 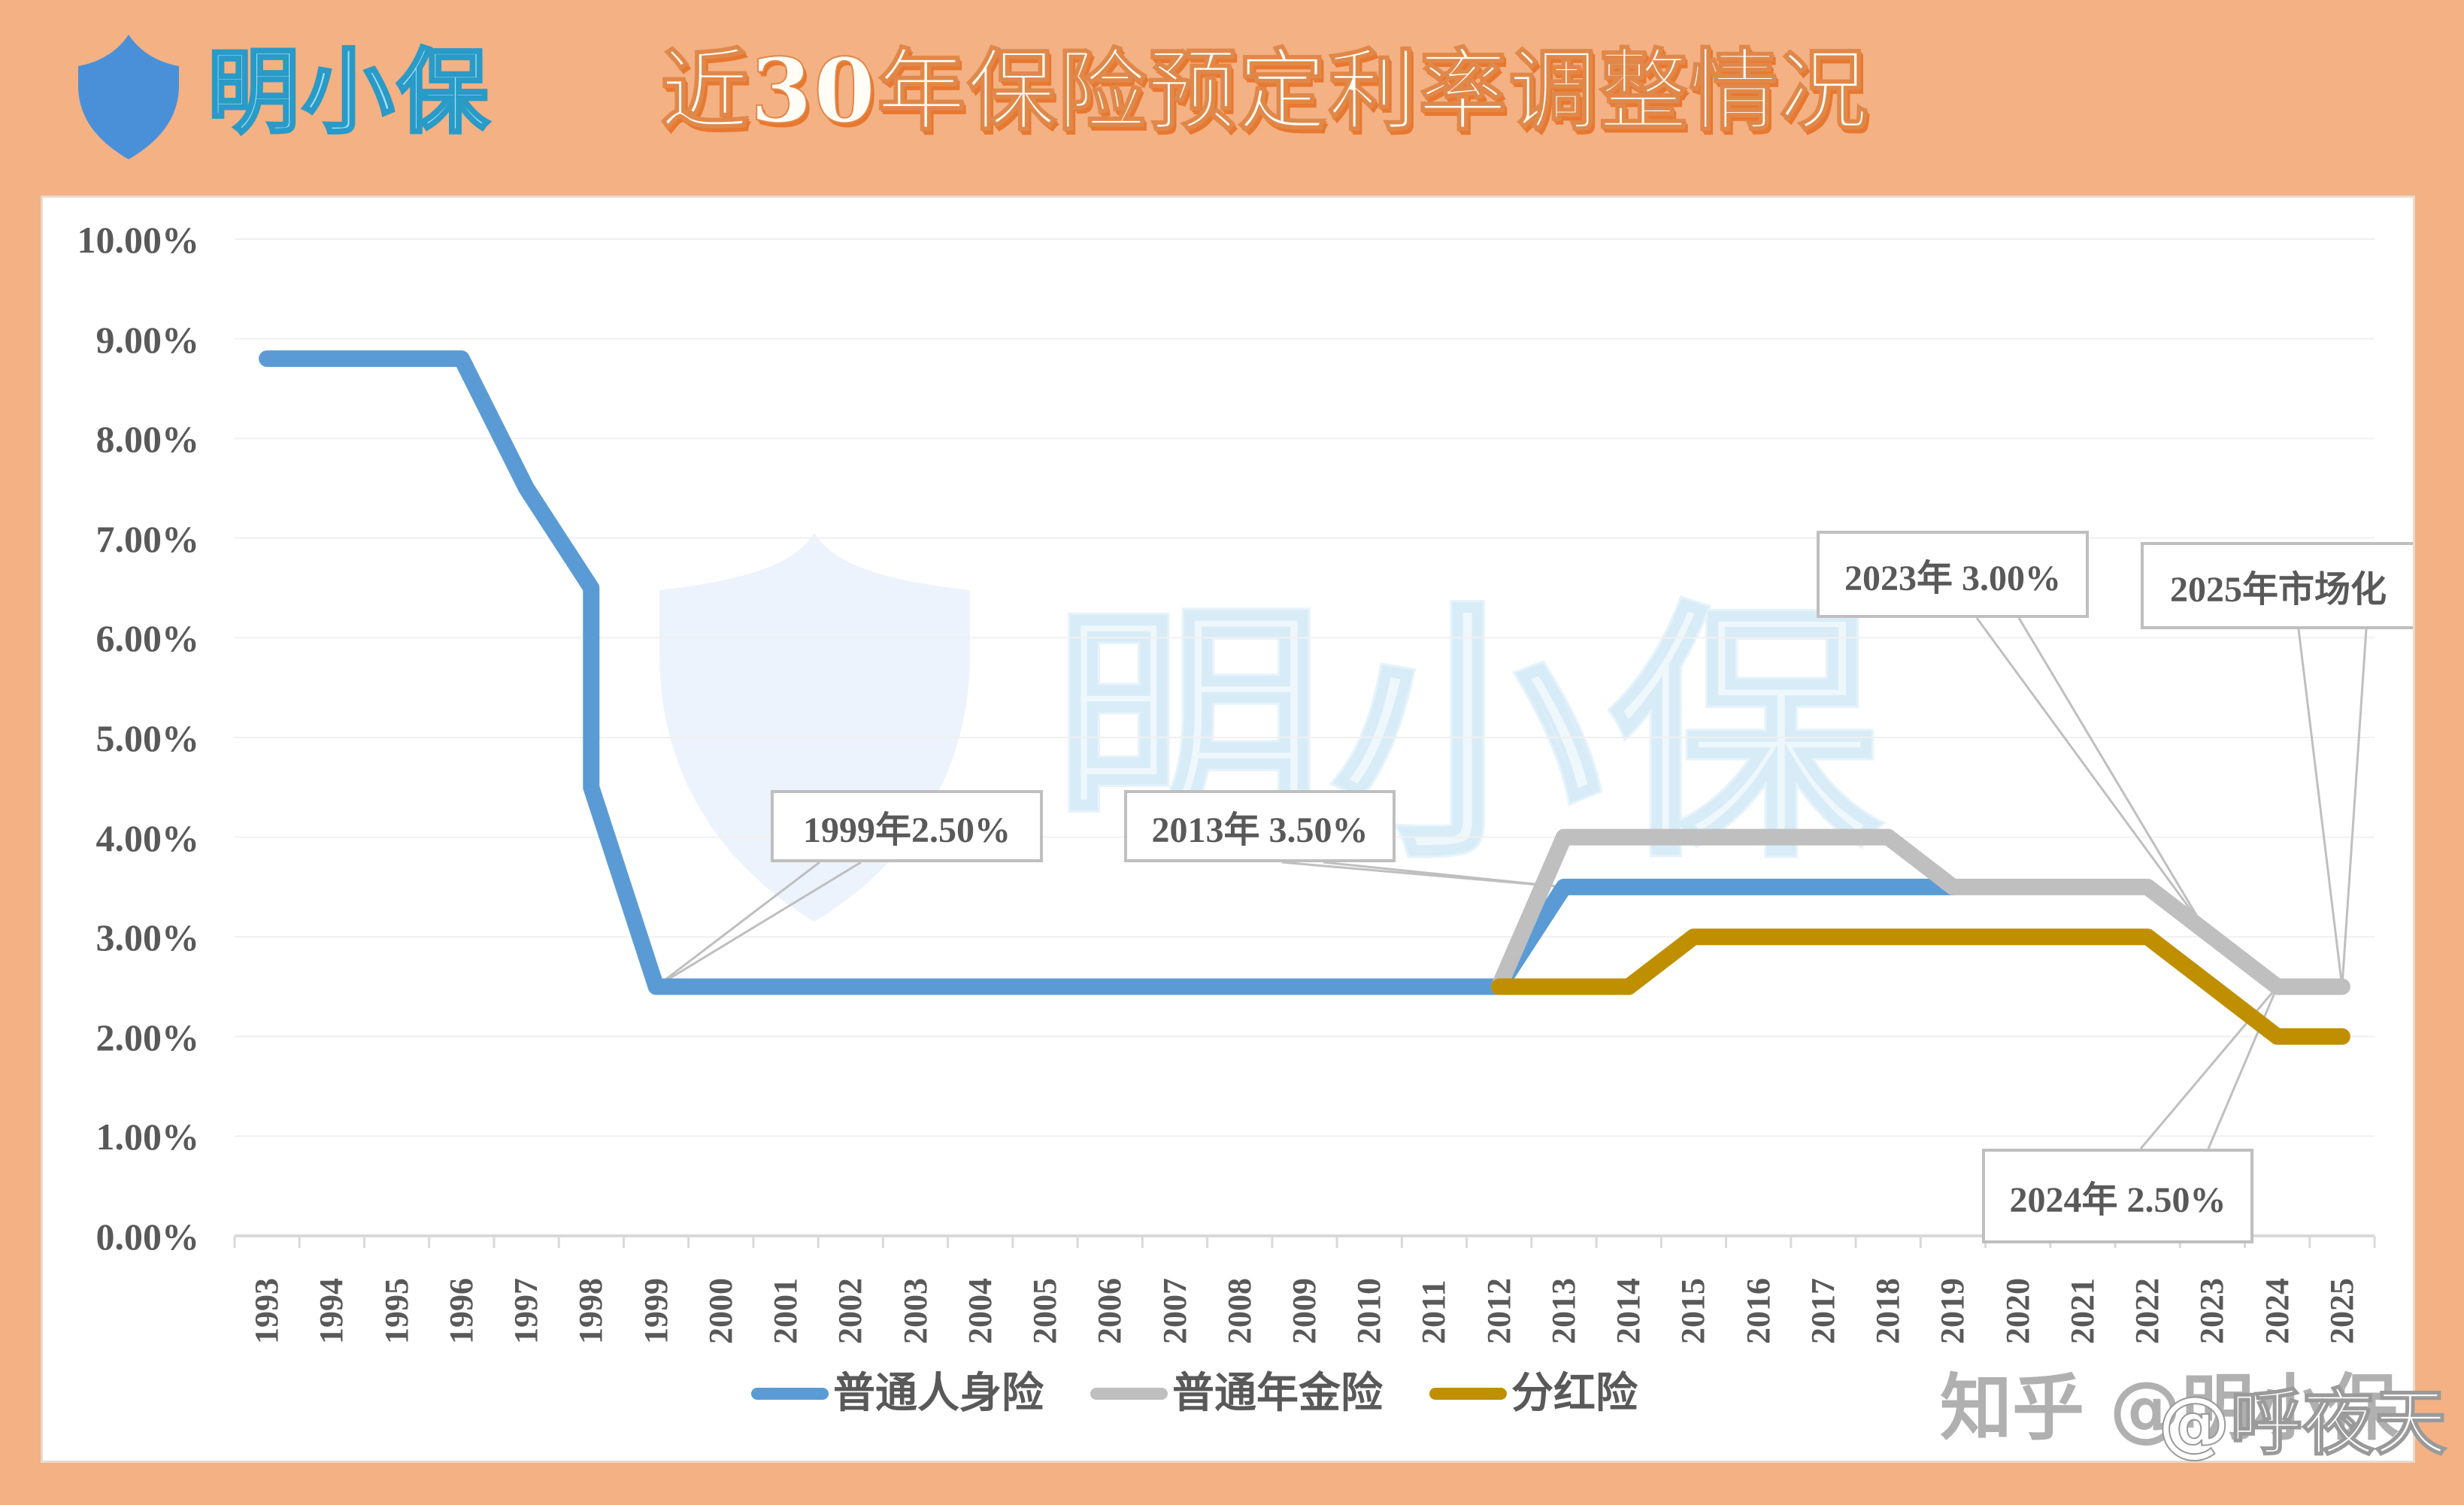 What do you see at coordinates (138, 240) in the screenshot?
I see `y-tick-label: 10.00%` at bounding box center [138, 240].